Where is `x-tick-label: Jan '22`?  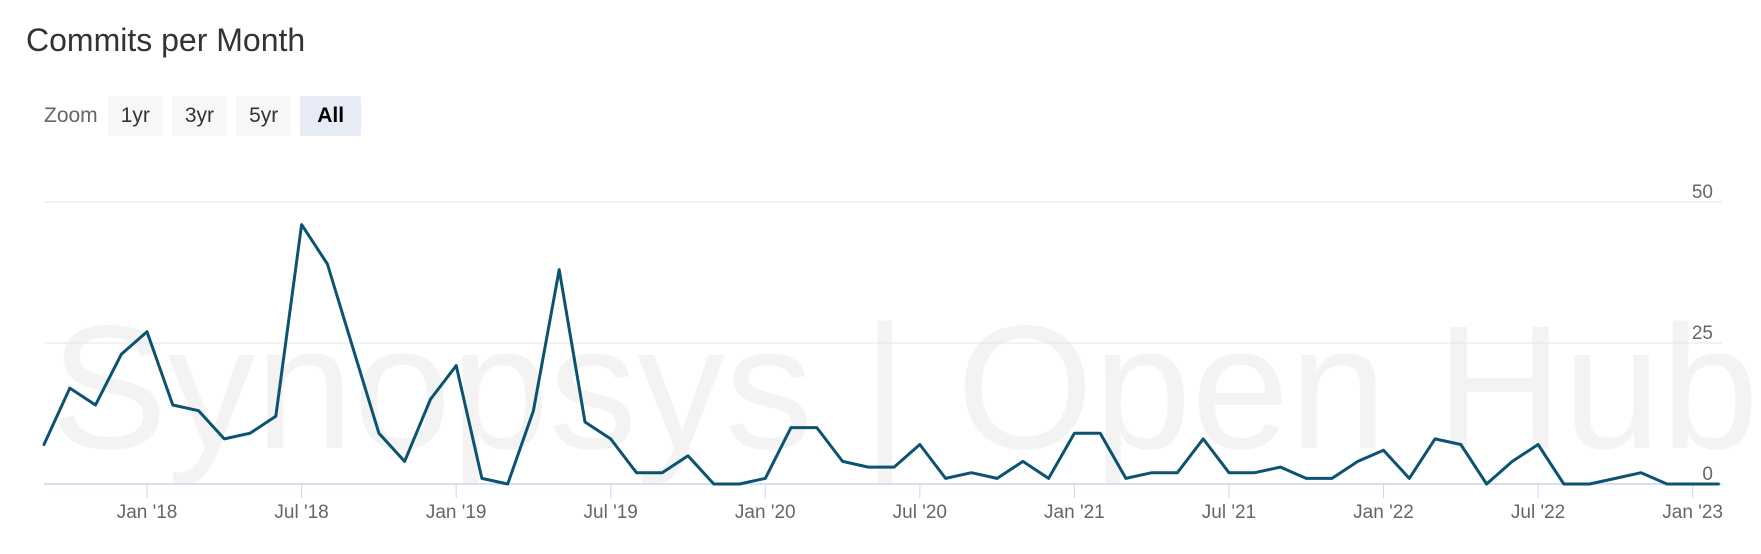 x-tick-label: Jan '22 is located at coordinates (1383, 512).